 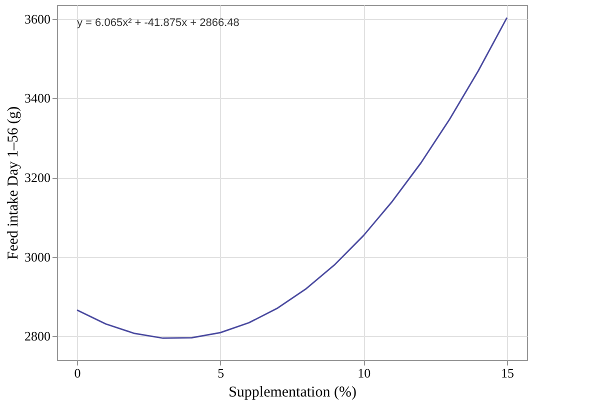 What do you see at coordinates (37, 18) in the screenshot?
I see `y-tick-label: 3600` at bounding box center [37, 18].